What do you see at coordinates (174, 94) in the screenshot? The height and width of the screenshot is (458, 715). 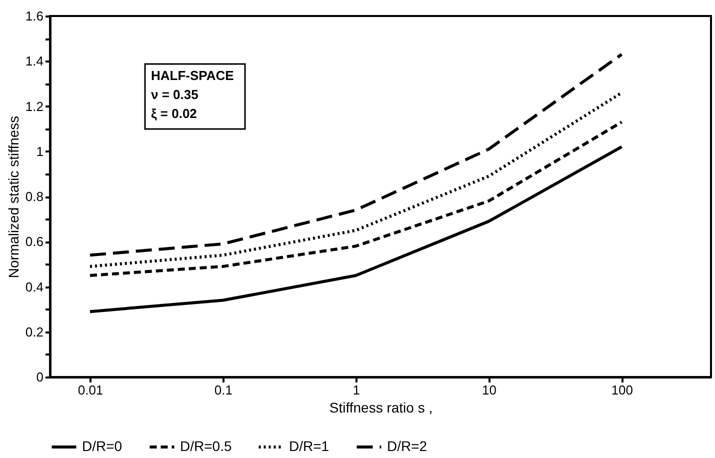 I see `annotation: ν = 0.35` at bounding box center [174, 94].